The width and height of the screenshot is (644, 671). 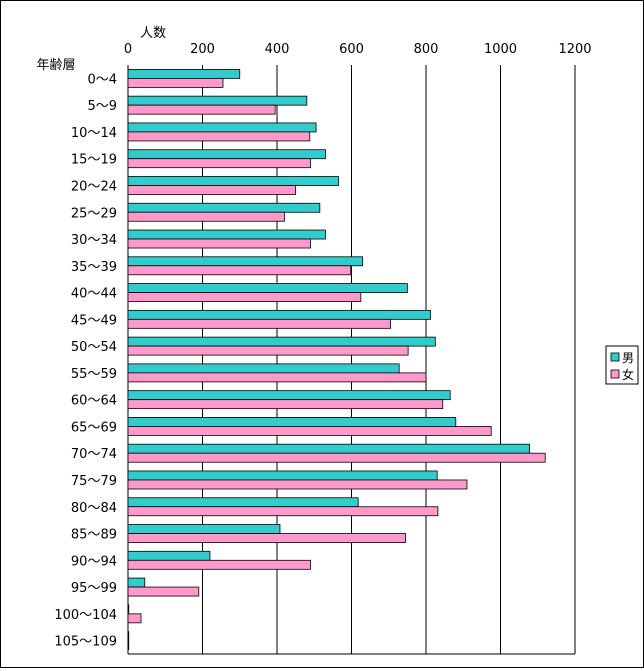 What do you see at coordinates (426, 49) in the screenshot?
I see `x-tick-label: 800` at bounding box center [426, 49].